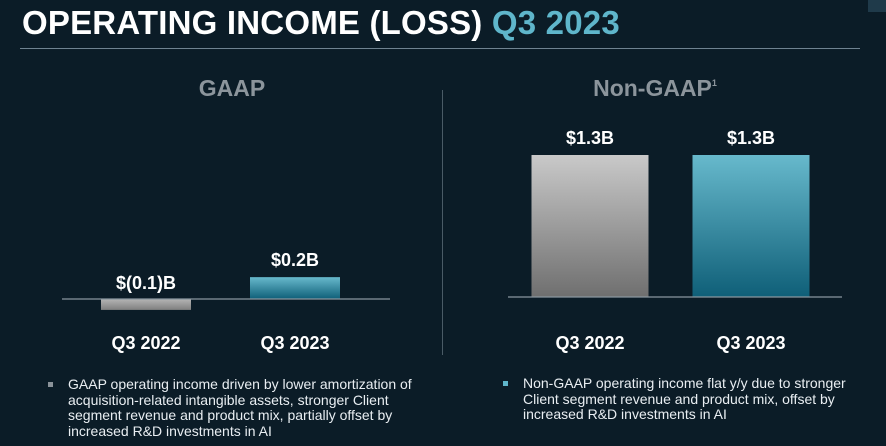  Describe the element at coordinates (440, 48) in the screenshot. I see `title-rule` at that location.